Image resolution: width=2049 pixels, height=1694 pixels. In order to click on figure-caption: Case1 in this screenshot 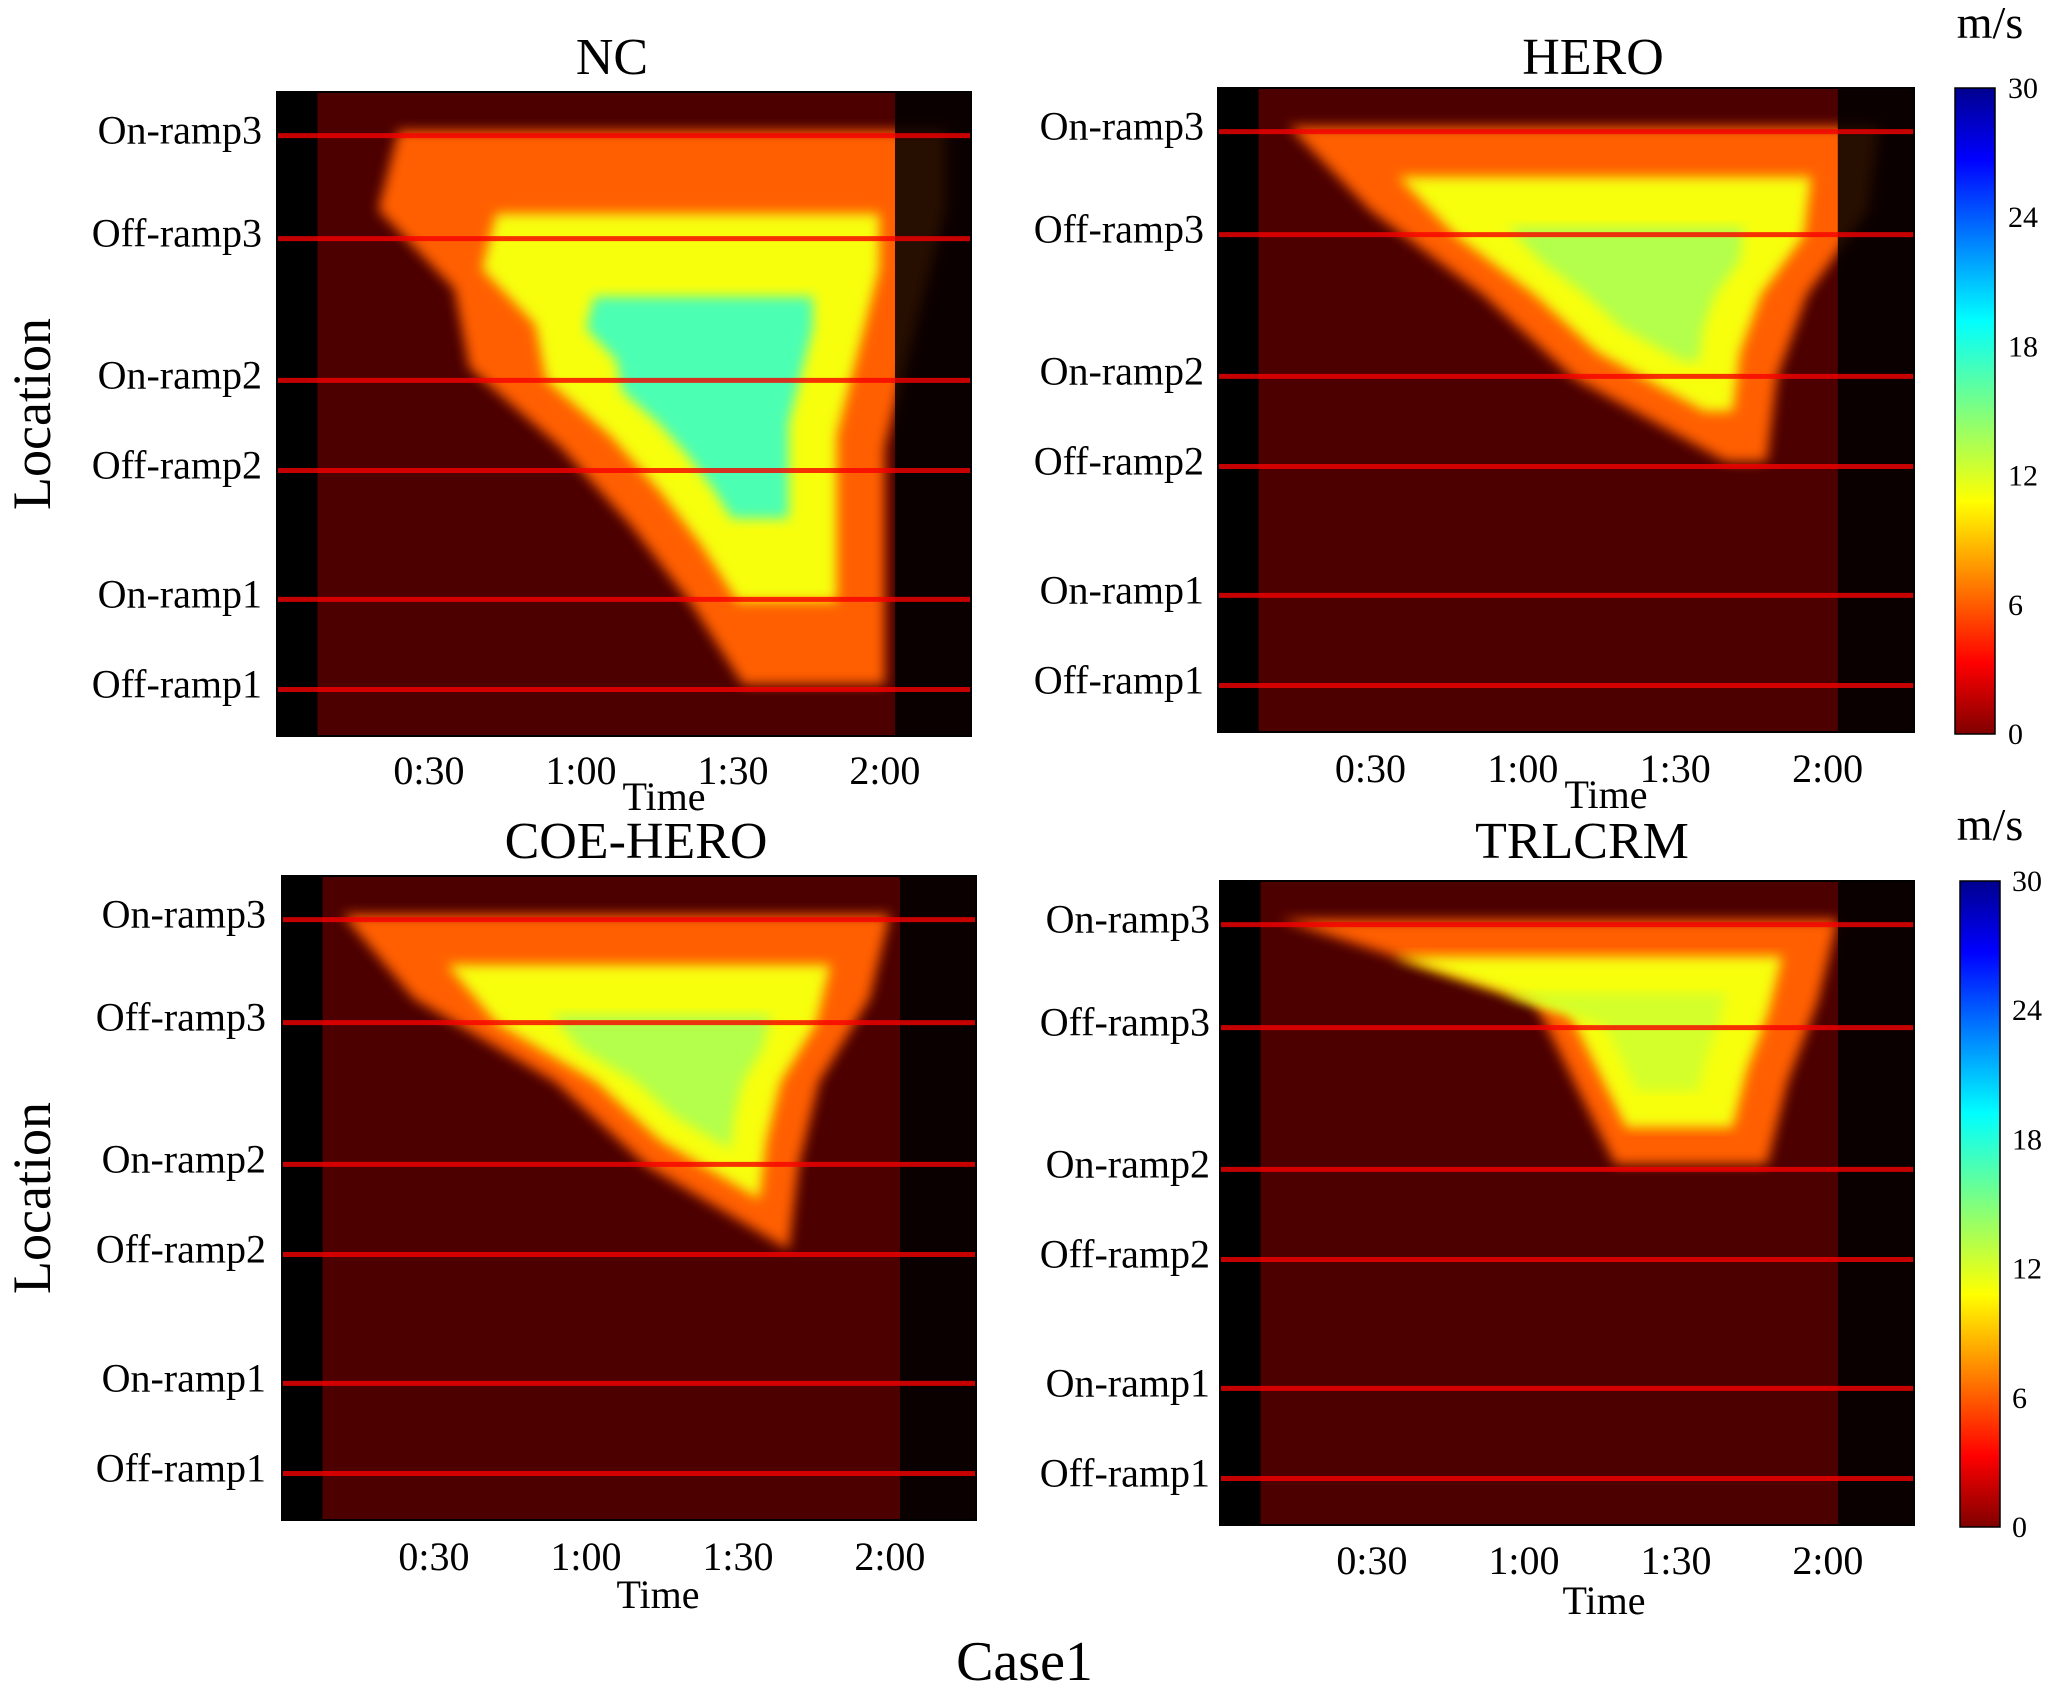, I will do `click(1024, 1662)`.